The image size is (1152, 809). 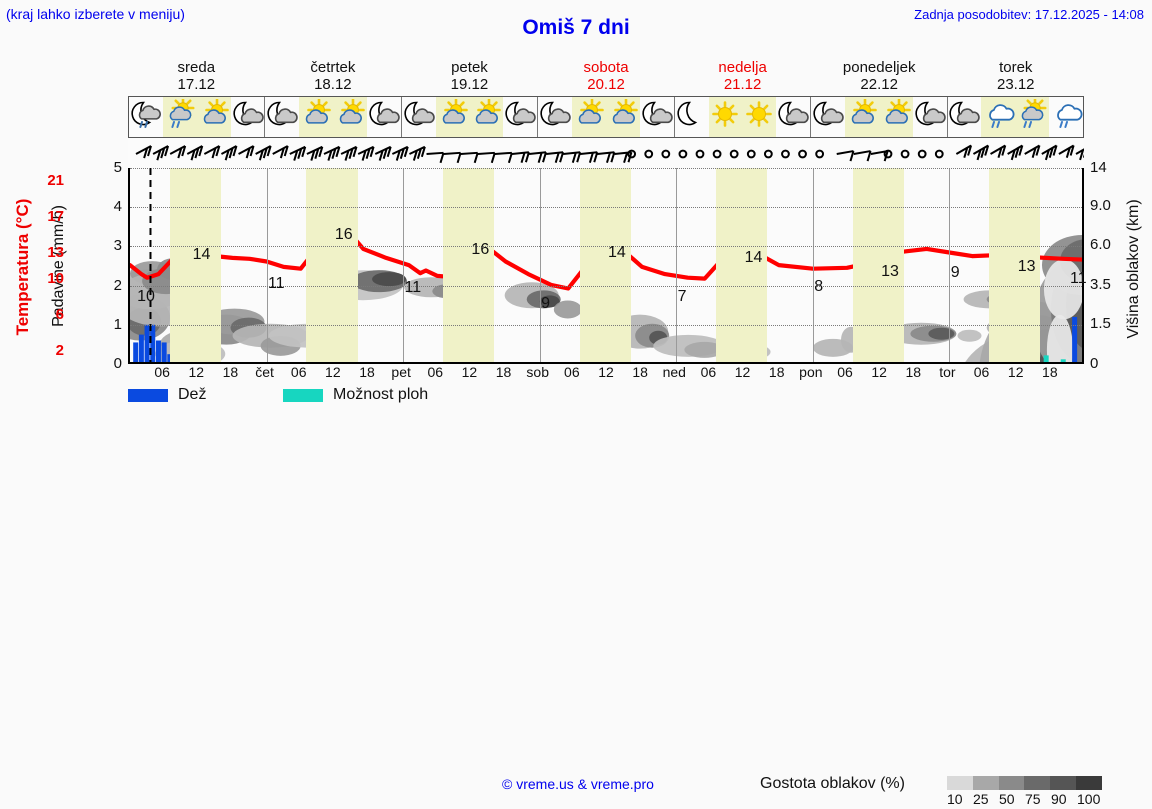 I want to click on x-tick-label: pet, so click(x=401, y=372).